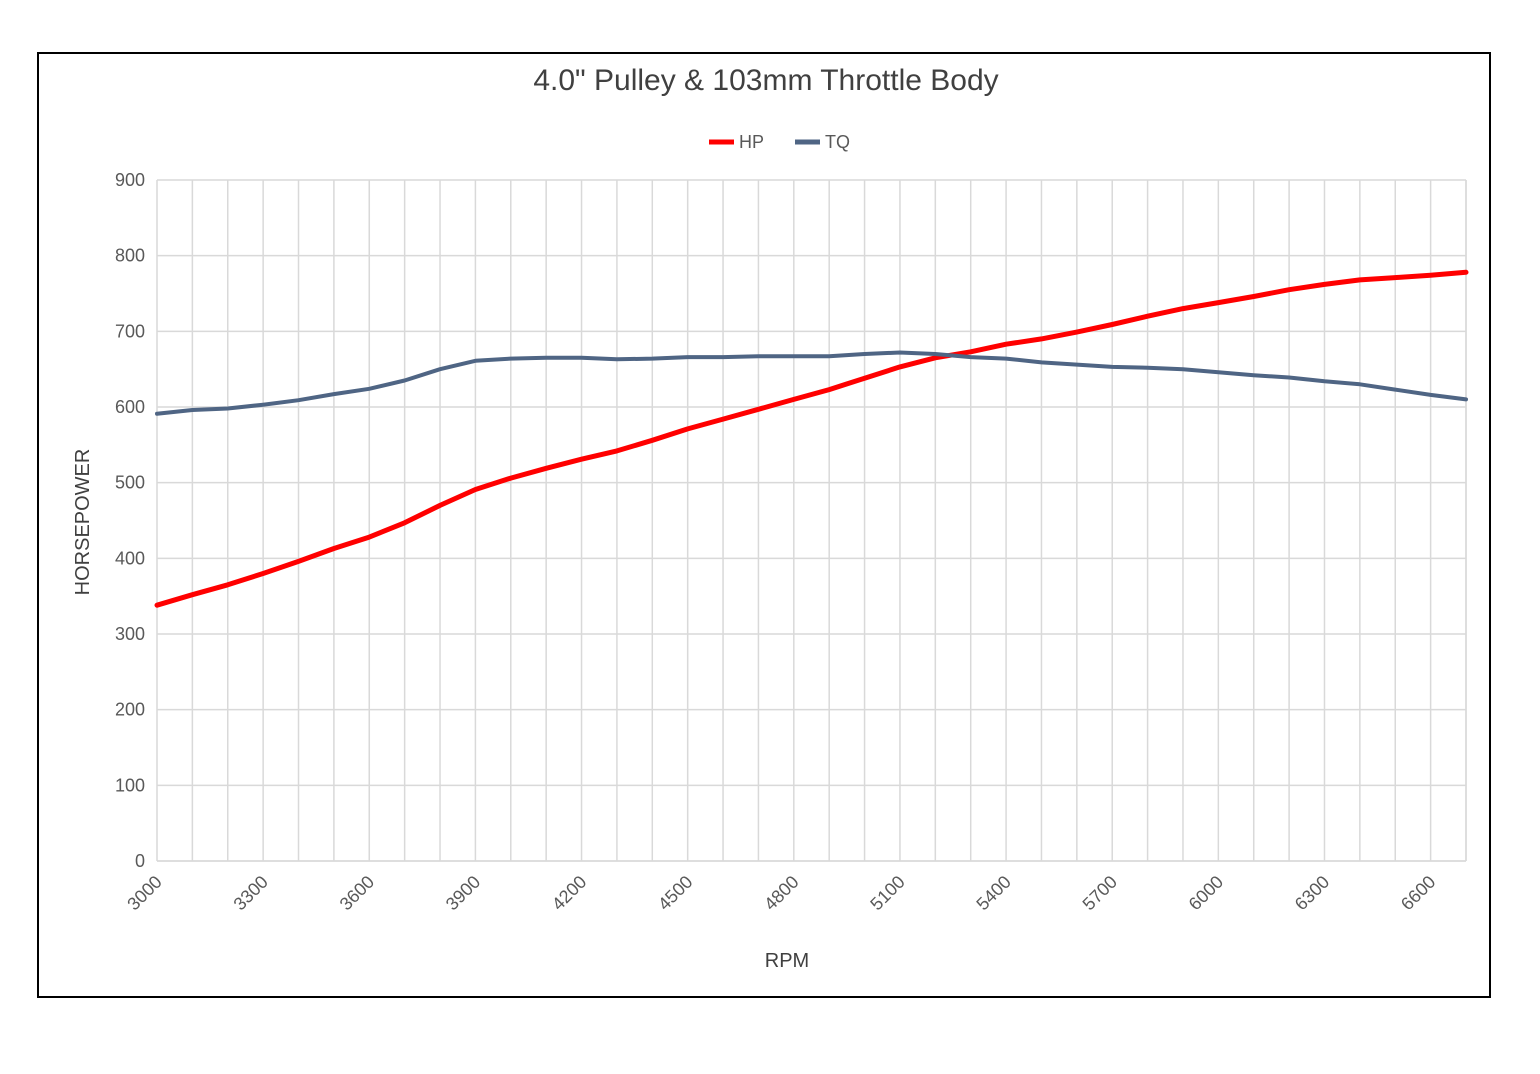 The width and height of the screenshot is (1540, 1074). I want to click on y-tick-label: 800, so click(130, 256).